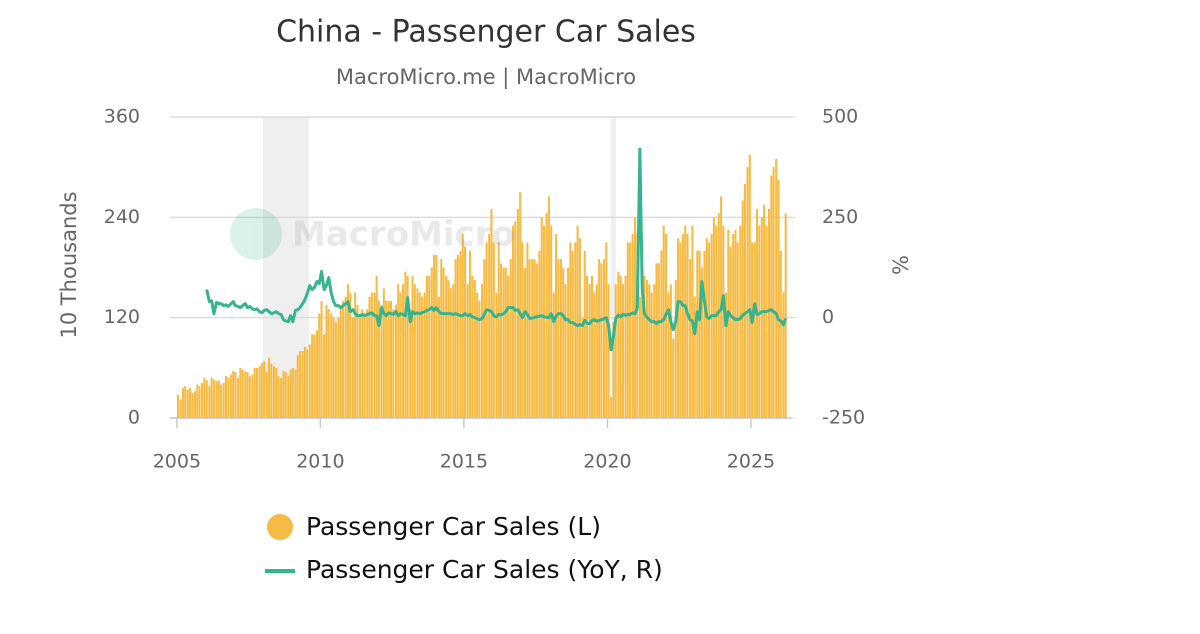 The image size is (1200, 634). What do you see at coordinates (134, 418) in the screenshot?
I see `y-tick-label: 0` at bounding box center [134, 418].